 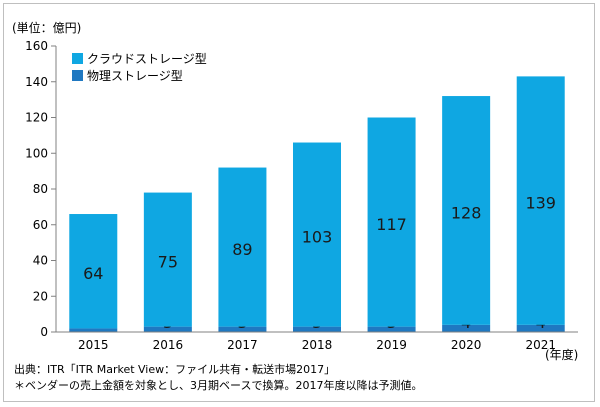 I want to click on bar-segment-physical-2020, so click(x=466, y=328).